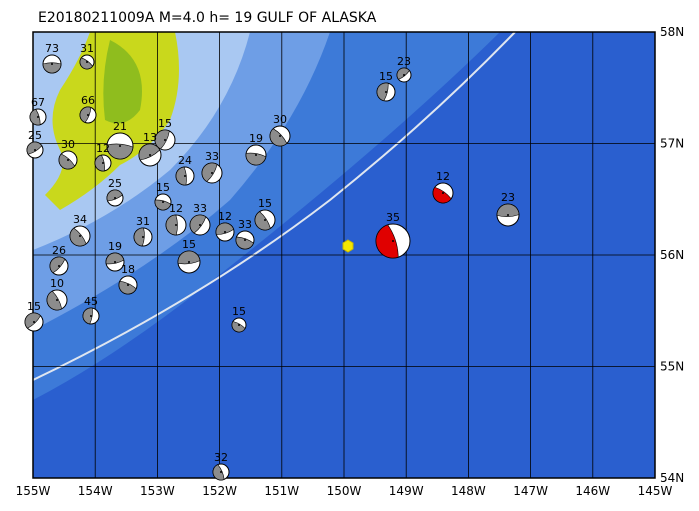  What do you see at coordinates (91, 301) in the screenshot?
I see `depth-label: 45` at bounding box center [91, 301].